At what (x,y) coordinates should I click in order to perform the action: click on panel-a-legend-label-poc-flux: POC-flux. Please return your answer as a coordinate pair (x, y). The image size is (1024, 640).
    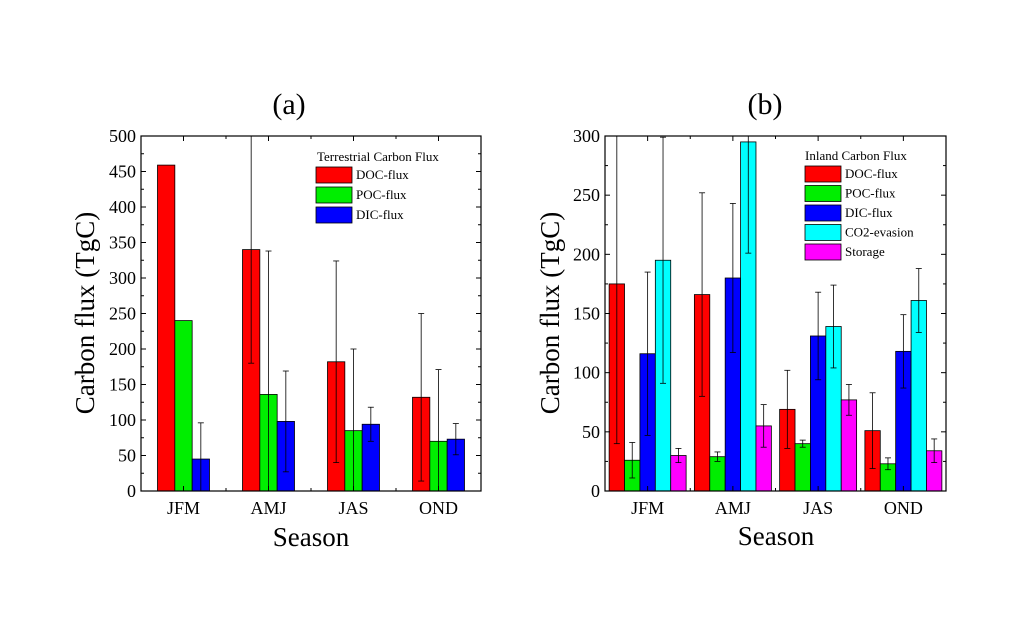
    Looking at the image, I should click on (381, 194).